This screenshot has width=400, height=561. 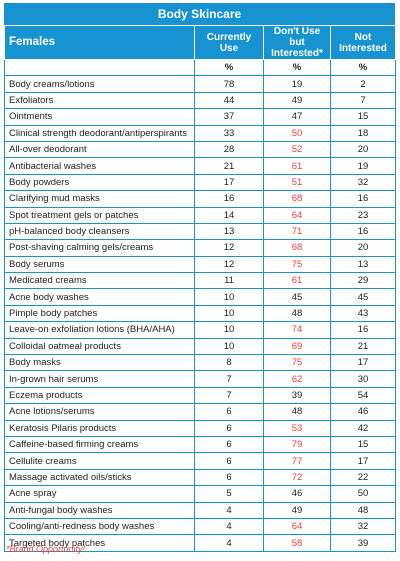 I want to click on interested-value: 74, so click(x=297, y=330).